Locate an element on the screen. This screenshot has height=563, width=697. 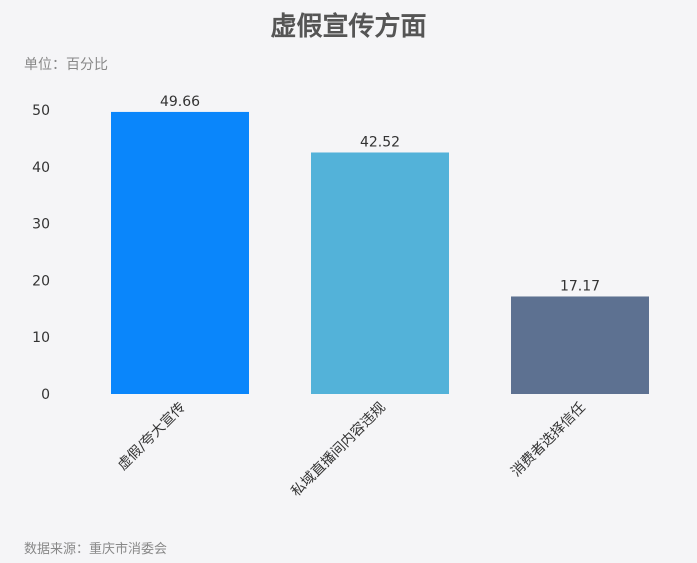
x-category-label: 消费者选择信任 is located at coordinates (548, 440).